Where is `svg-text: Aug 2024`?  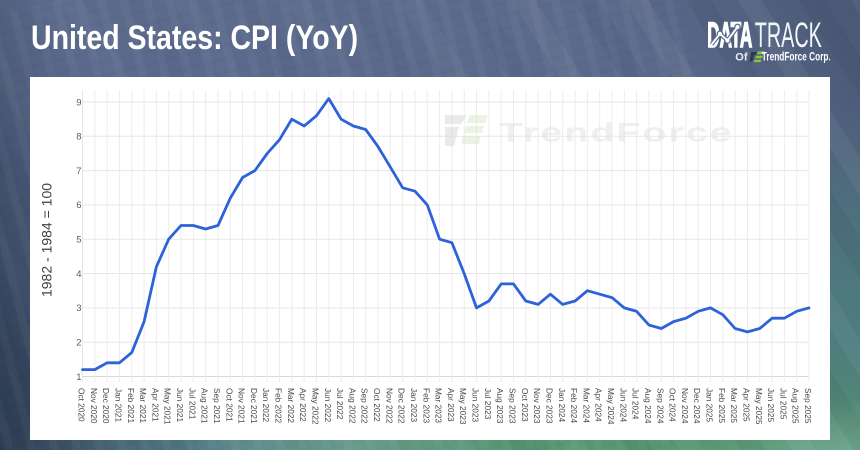 svg-text: Aug 2024 is located at coordinates (648, 406).